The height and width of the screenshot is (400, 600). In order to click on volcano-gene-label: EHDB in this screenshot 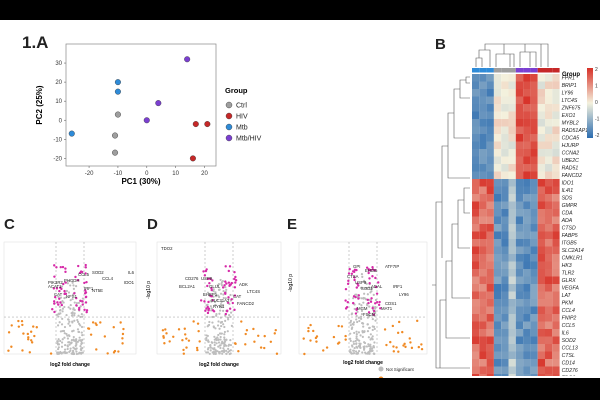, I will do `click(371, 270)`.